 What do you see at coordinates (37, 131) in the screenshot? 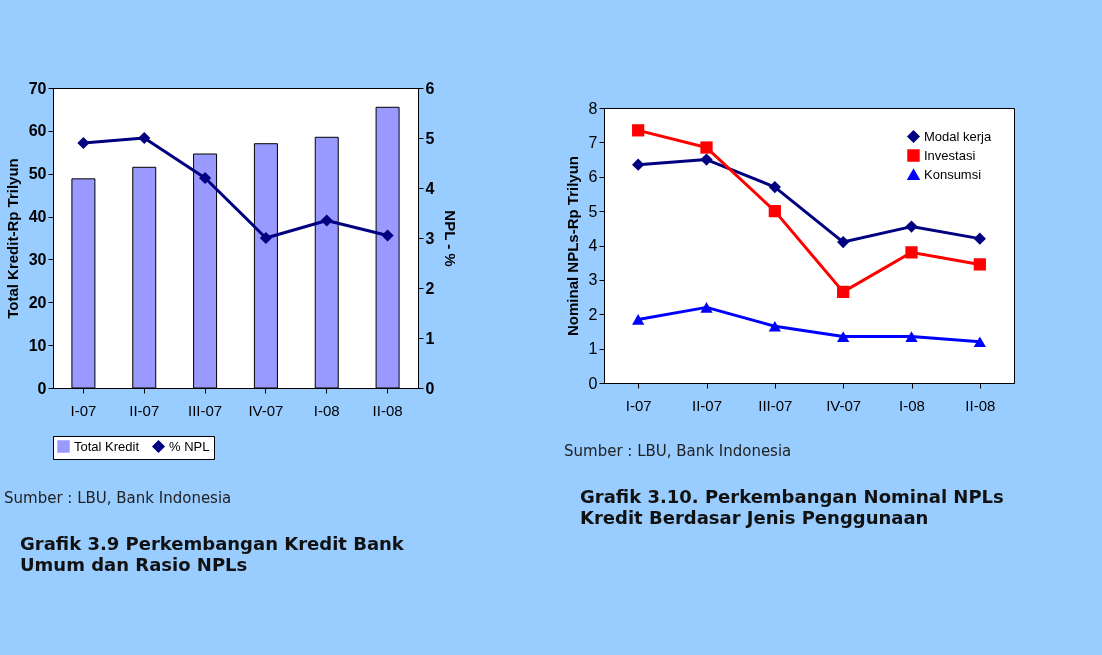
I see `y-tick-label: 60` at bounding box center [37, 131].